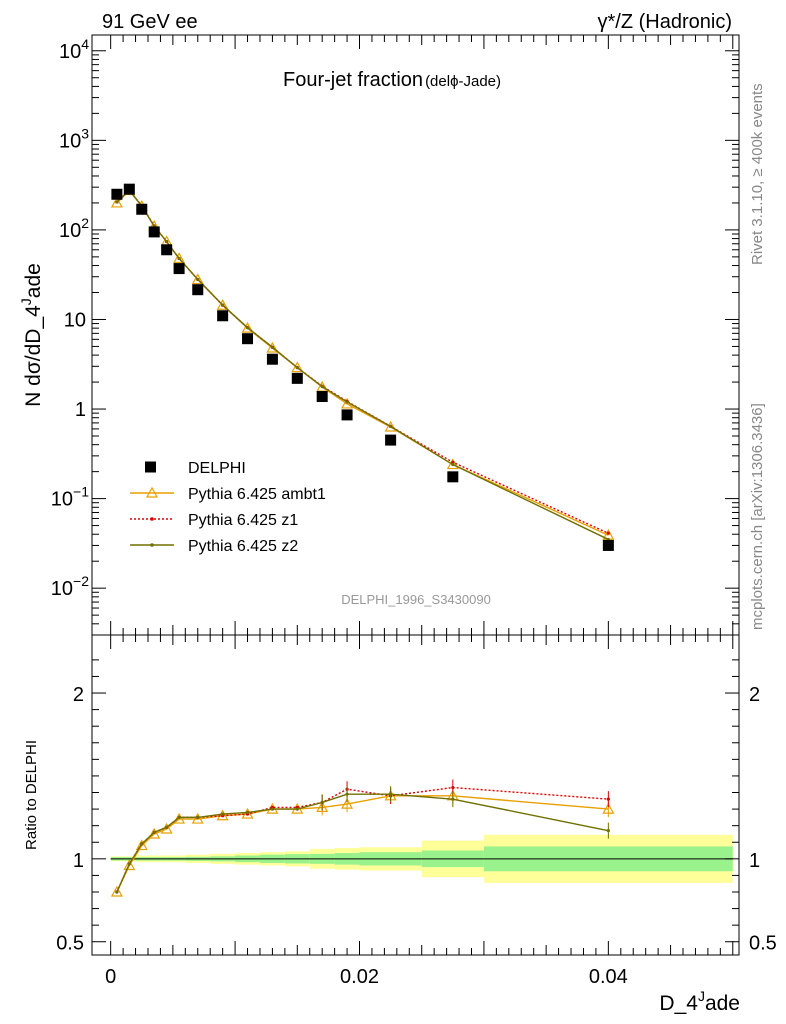  Describe the element at coordinates (70, 586) in the screenshot. I see `y-tick-label: 10⁻²` at that location.